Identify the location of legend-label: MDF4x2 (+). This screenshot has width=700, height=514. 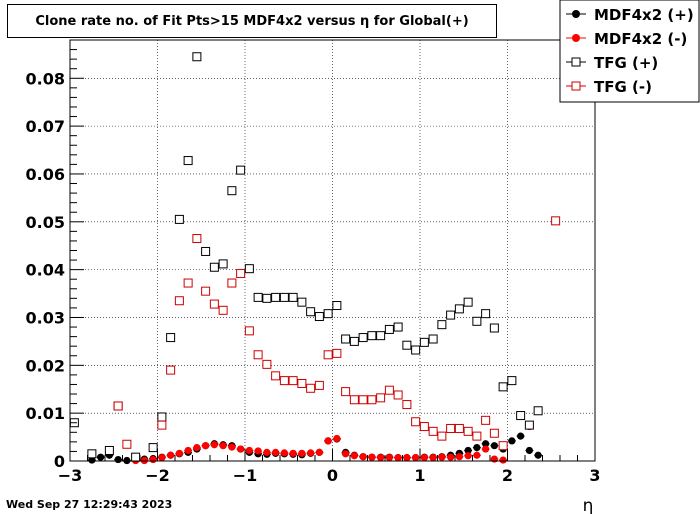
(644, 15).